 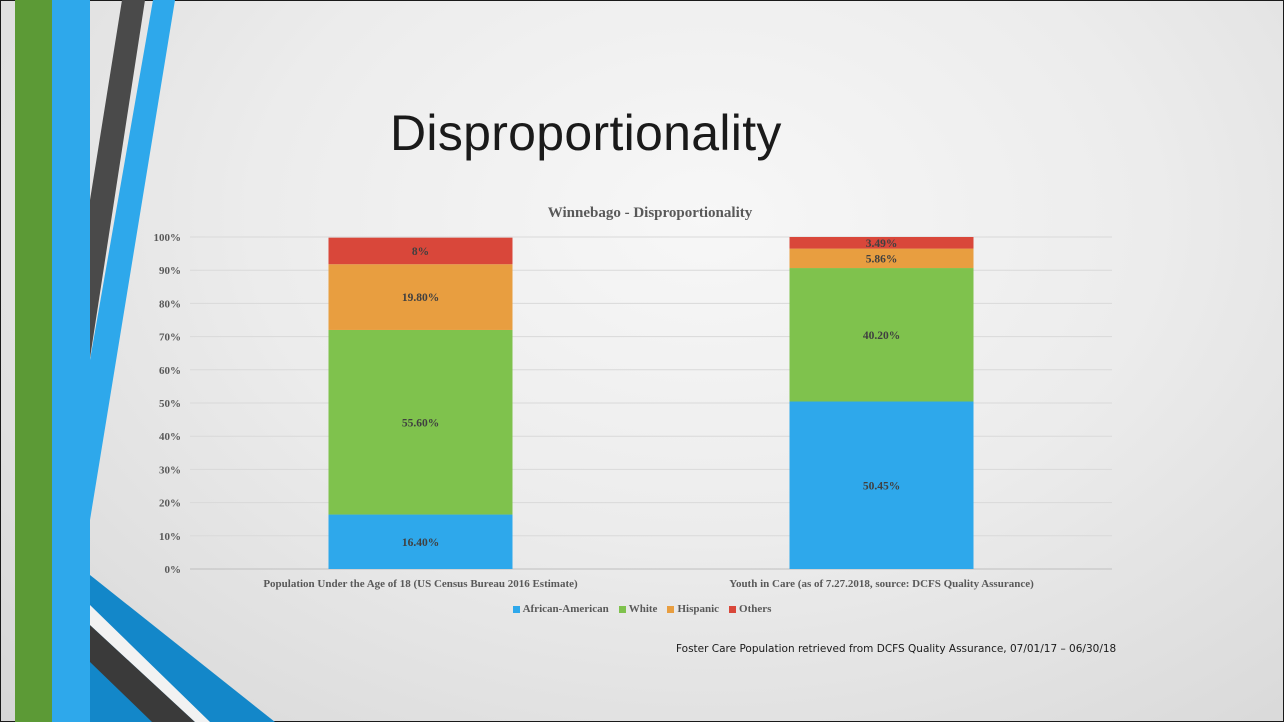 I want to click on y-tick-label: 80%, so click(x=170, y=304).